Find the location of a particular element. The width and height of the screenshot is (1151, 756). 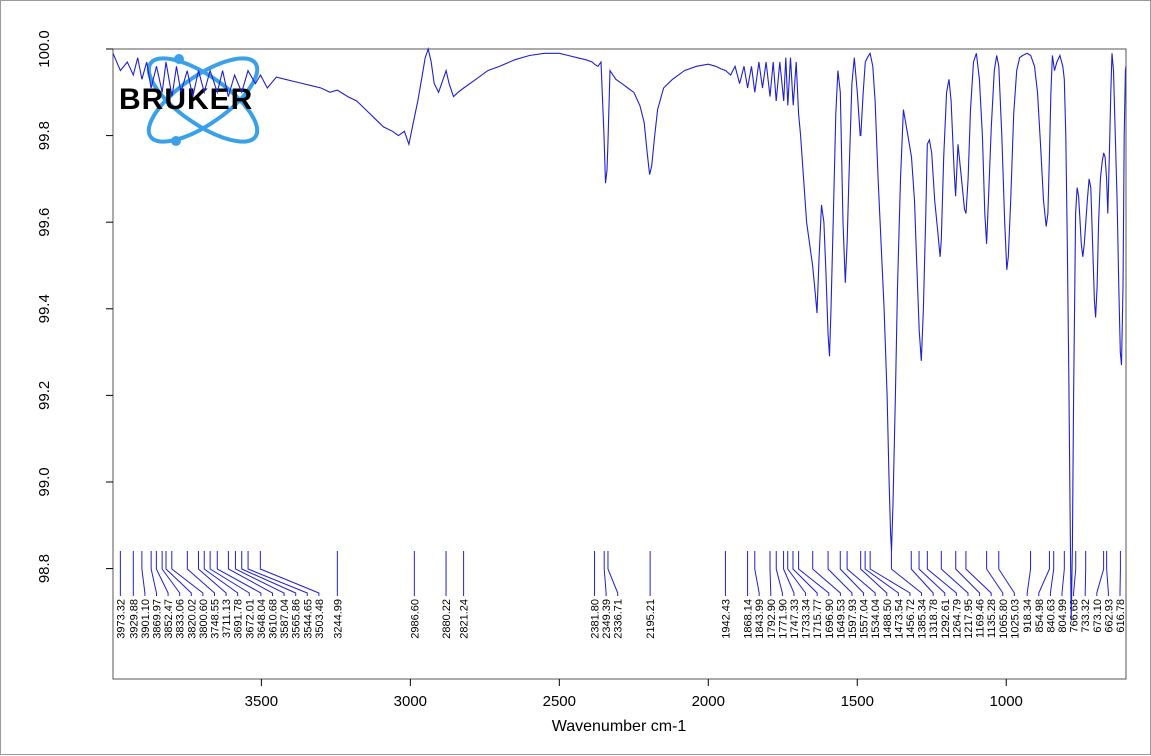

peak-label: 1843.99 is located at coordinates (760, 619).